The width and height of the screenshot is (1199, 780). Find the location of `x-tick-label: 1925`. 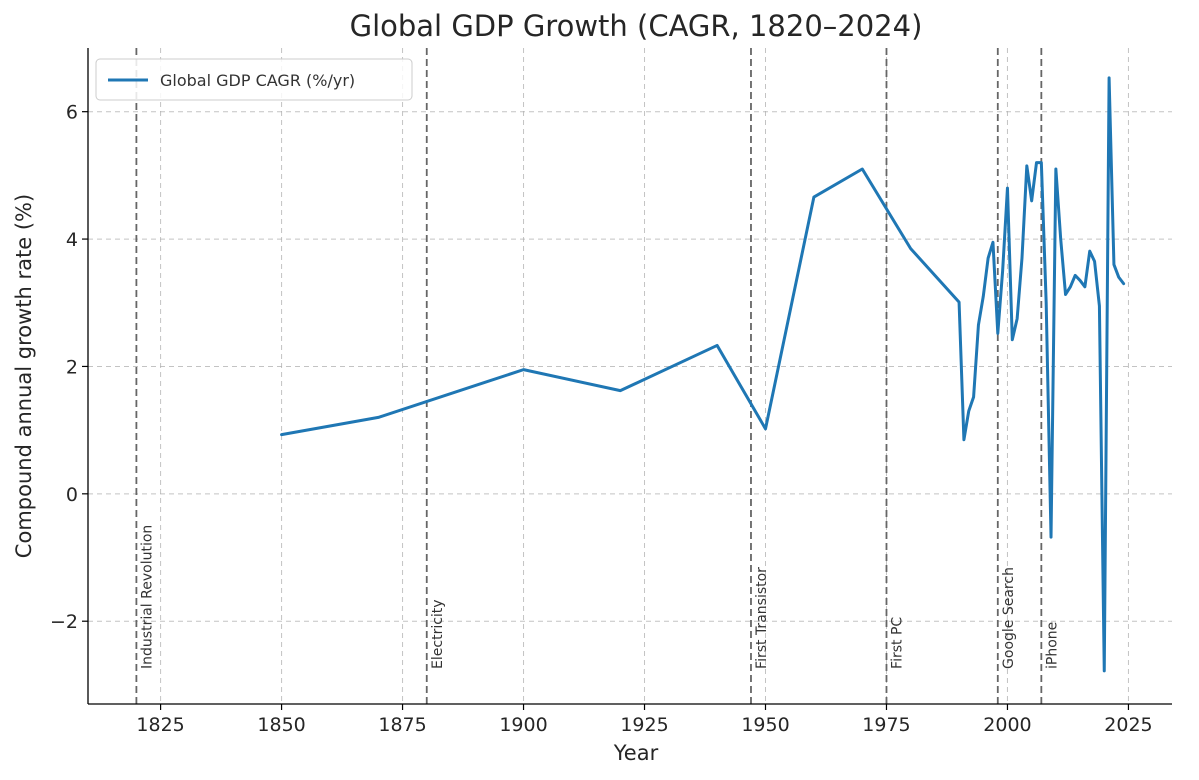

x-tick-label: 1925 is located at coordinates (644, 725).